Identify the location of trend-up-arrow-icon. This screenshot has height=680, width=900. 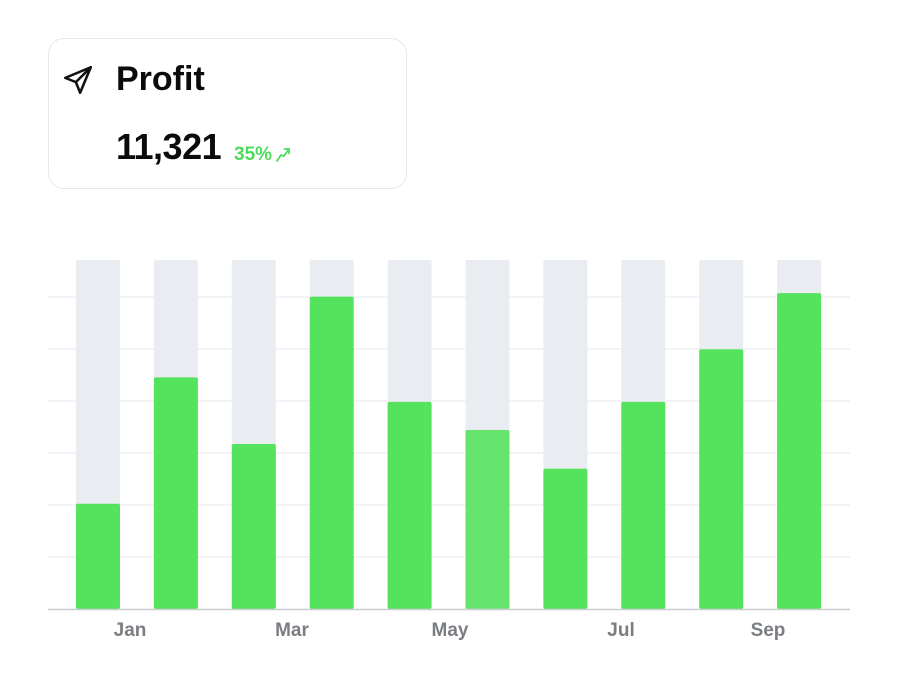
(283, 155).